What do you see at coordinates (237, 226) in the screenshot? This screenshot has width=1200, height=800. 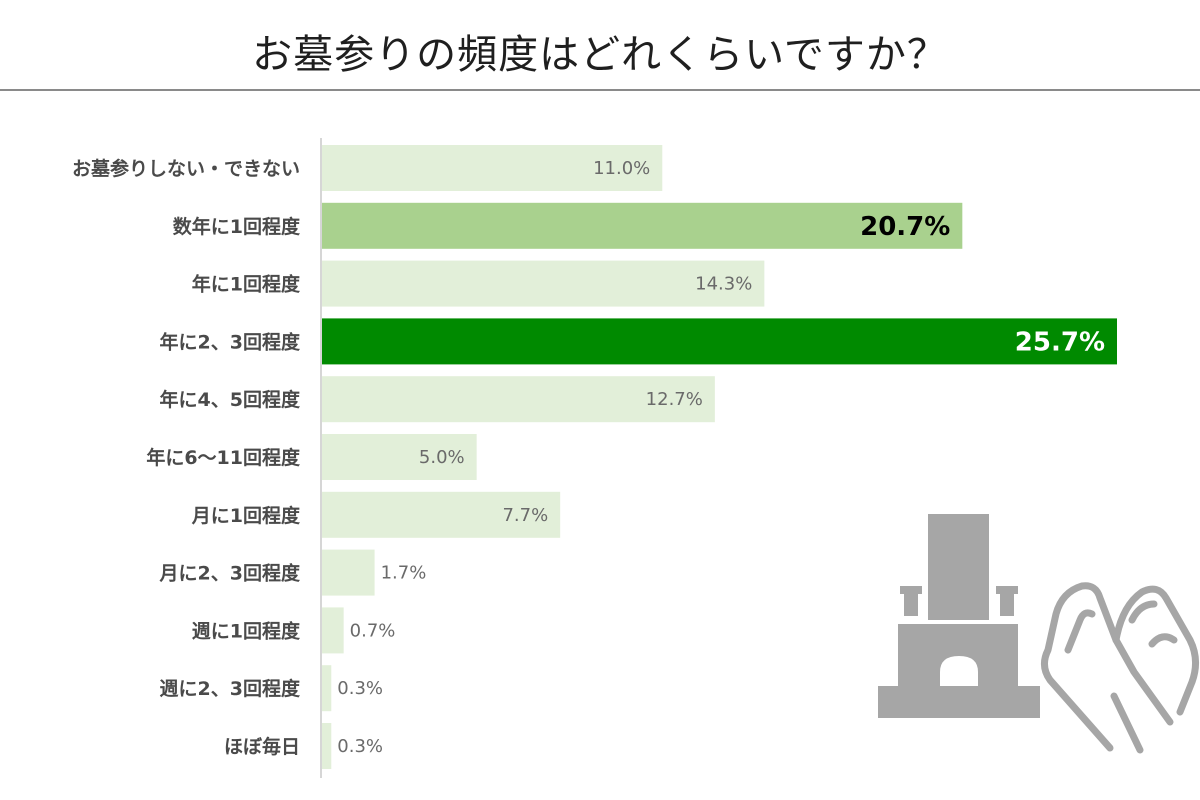 I see `category-label-1: 数年に1回程度` at bounding box center [237, 226].